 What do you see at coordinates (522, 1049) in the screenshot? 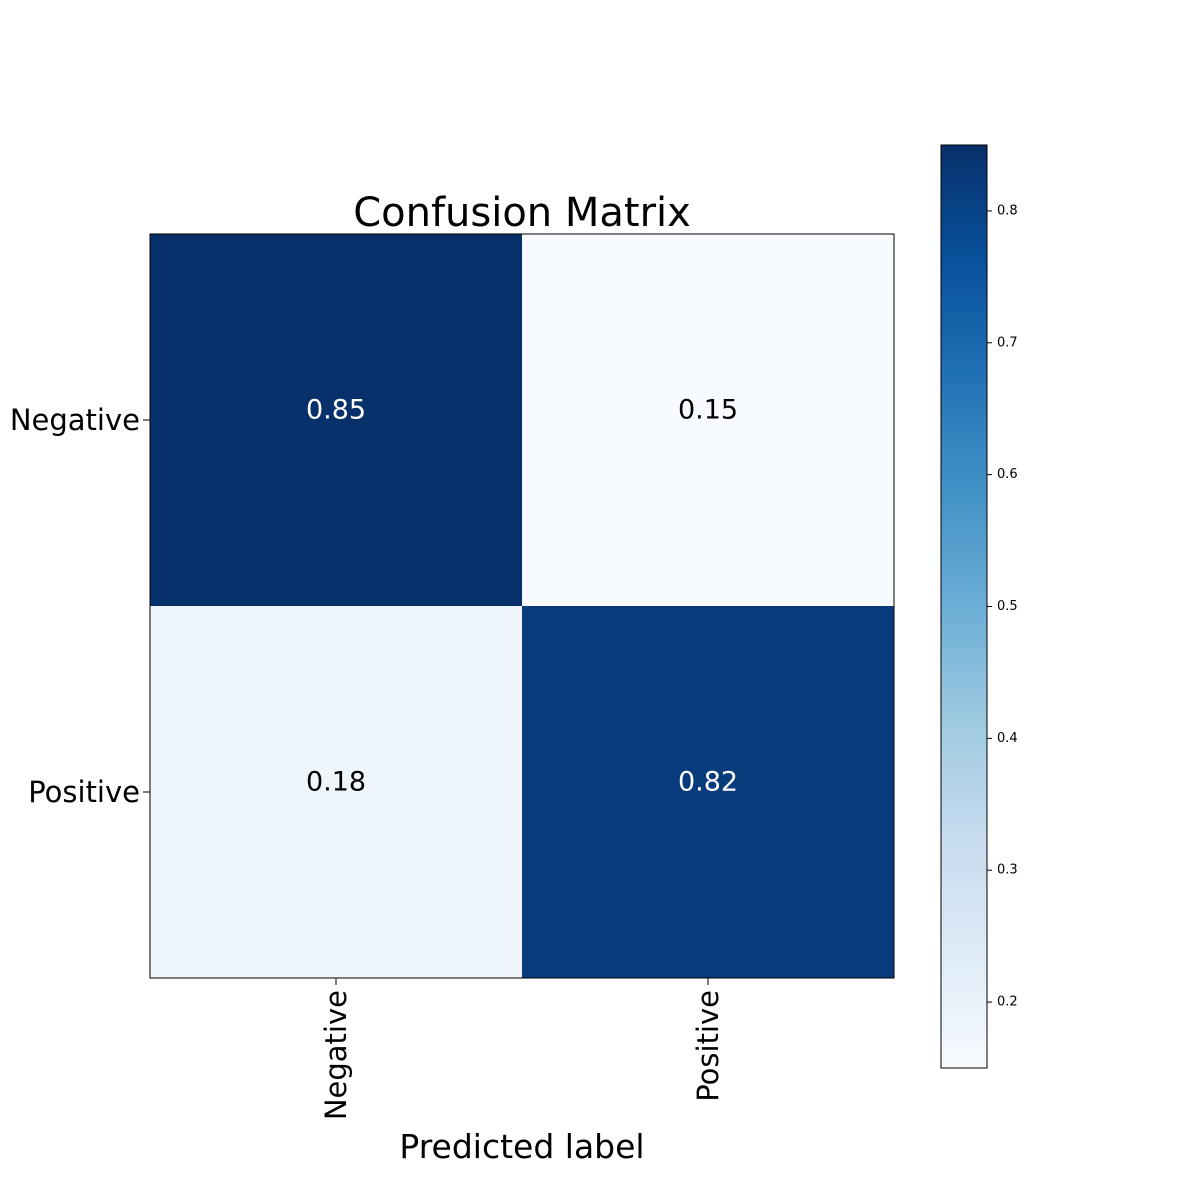
I see `x-axis-ticks: Negative Positive` at bounding box center [522, 1049].